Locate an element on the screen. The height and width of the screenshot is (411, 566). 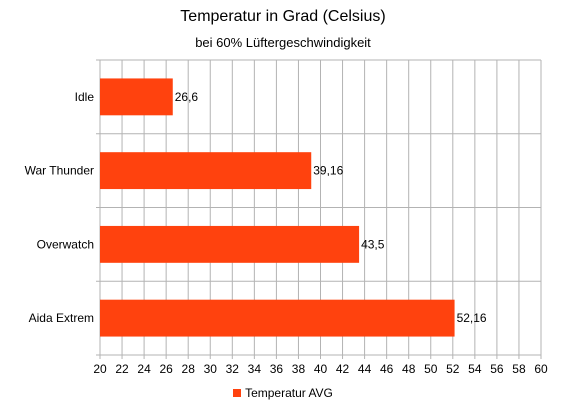
category-label: War Thunder is located at coordinates (59, 171).